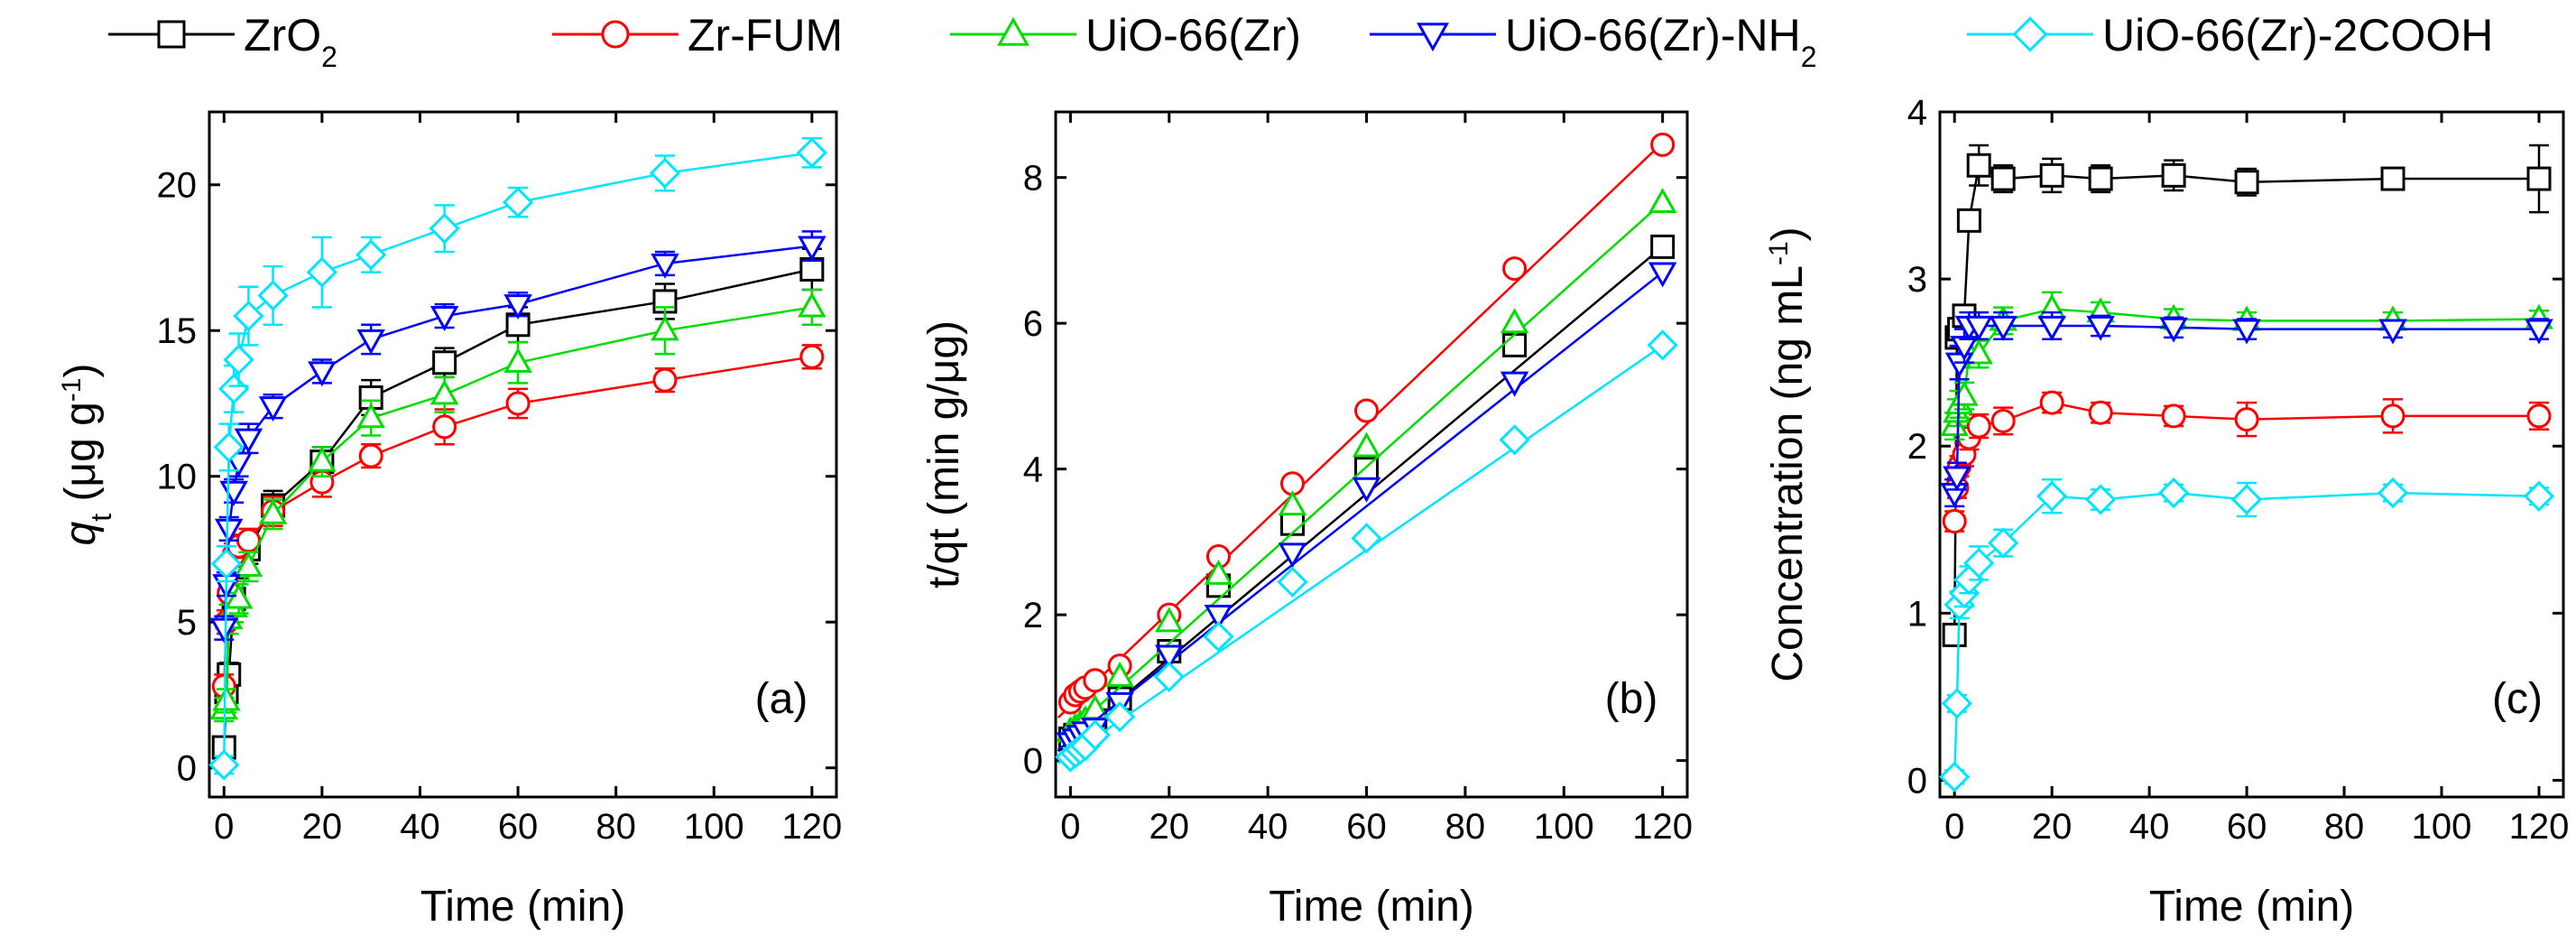  I want to click on y-tick-label: 15, so click(177, 331).